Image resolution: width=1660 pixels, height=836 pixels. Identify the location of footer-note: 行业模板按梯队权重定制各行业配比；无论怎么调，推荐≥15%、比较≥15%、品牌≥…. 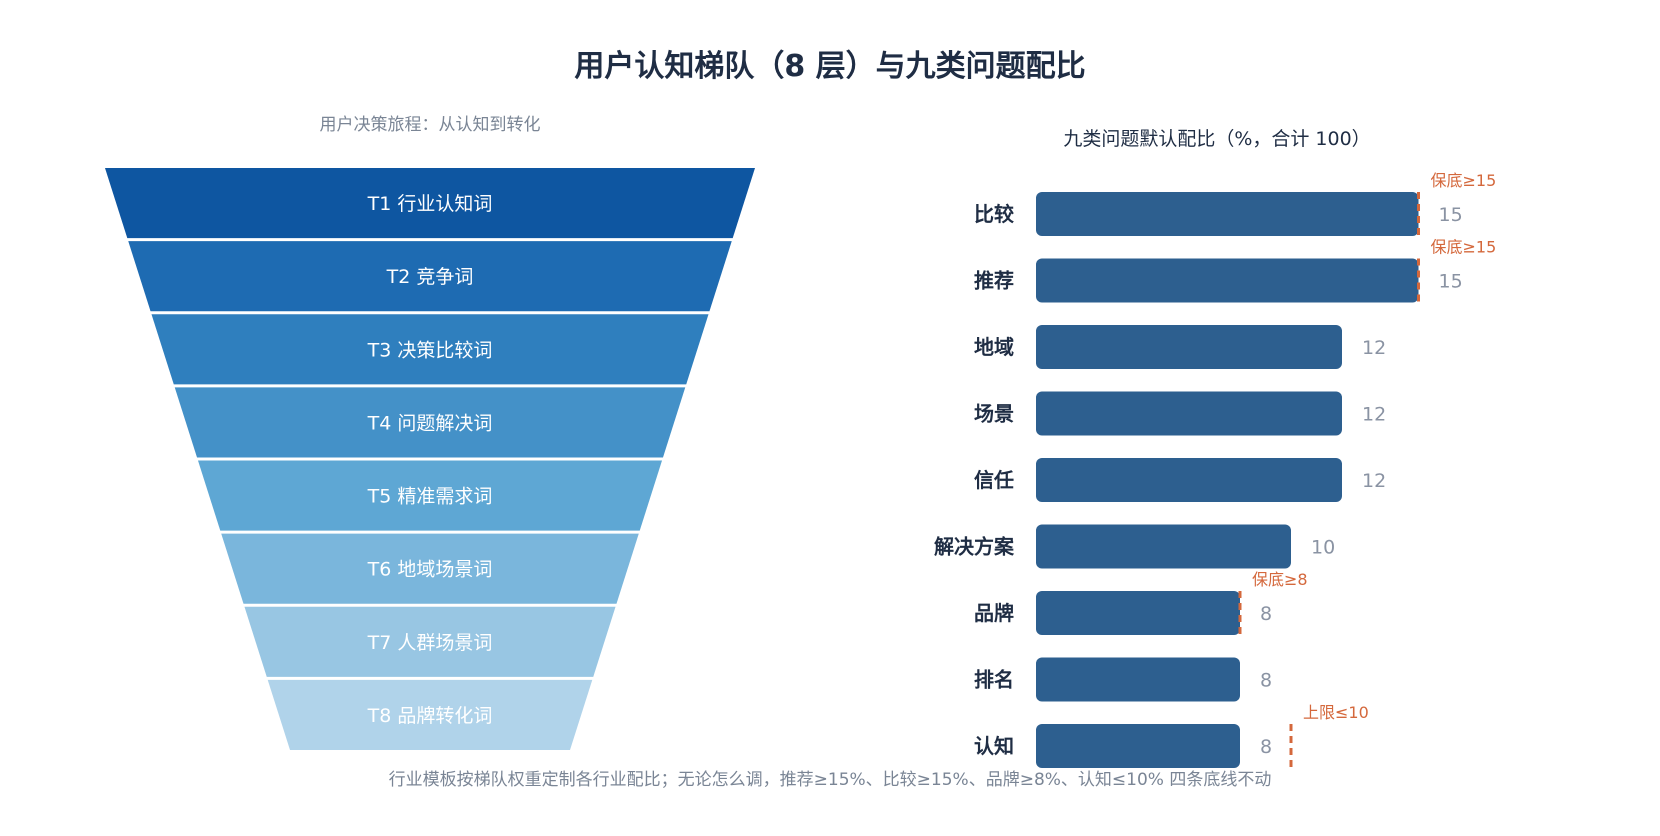
(830, 780).